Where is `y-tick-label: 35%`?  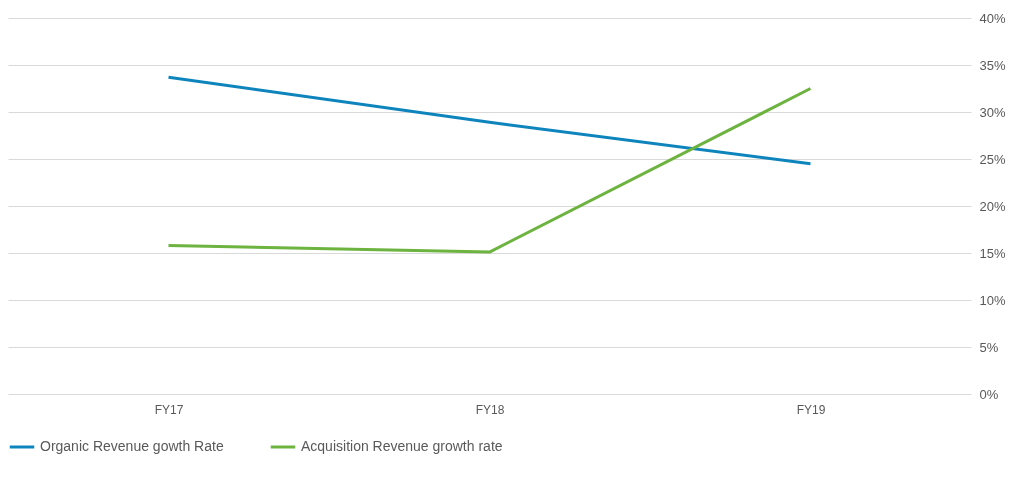
y-tick-label: 35% is located at coordinates (992, 65).